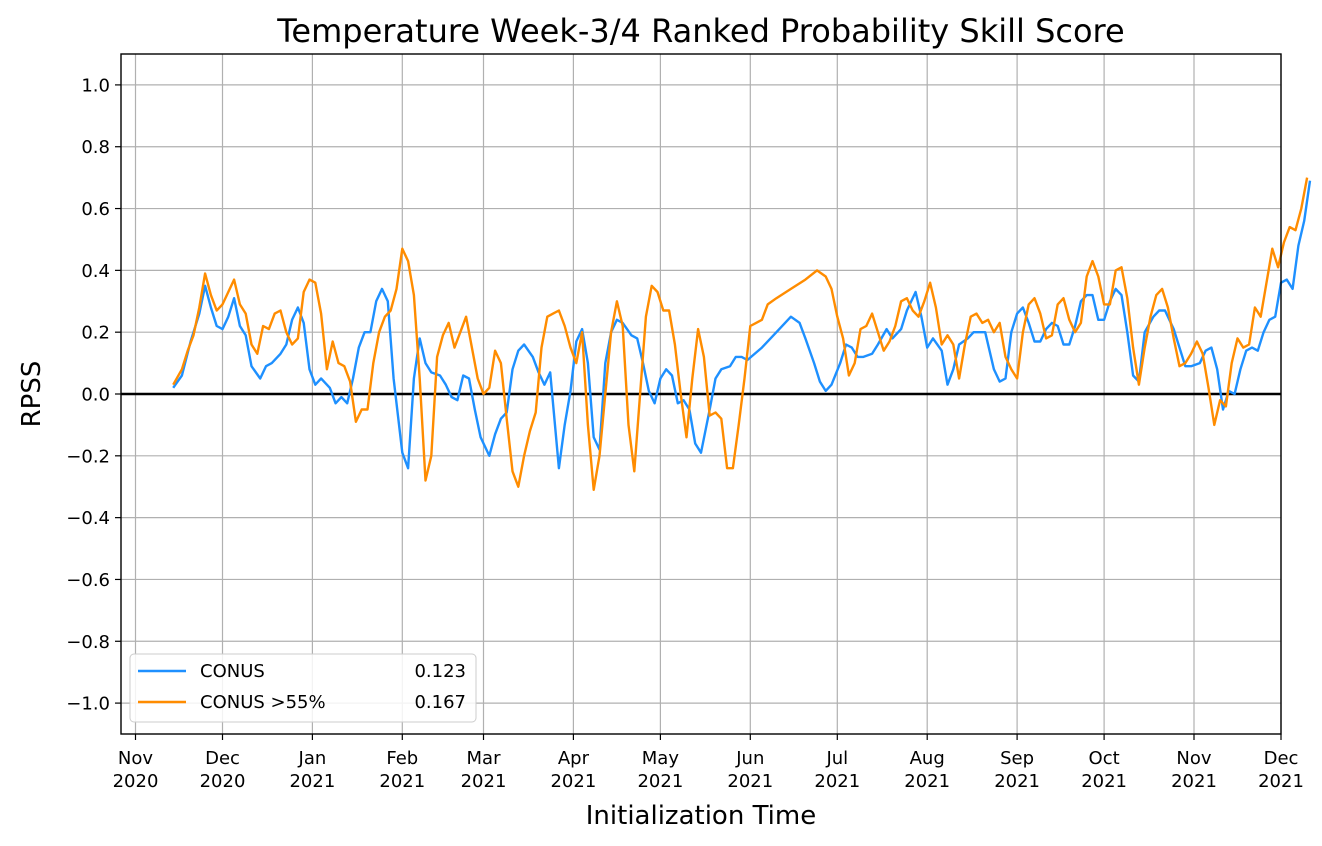  I want to click on x-tick-label-month: May, so click(661, 758).